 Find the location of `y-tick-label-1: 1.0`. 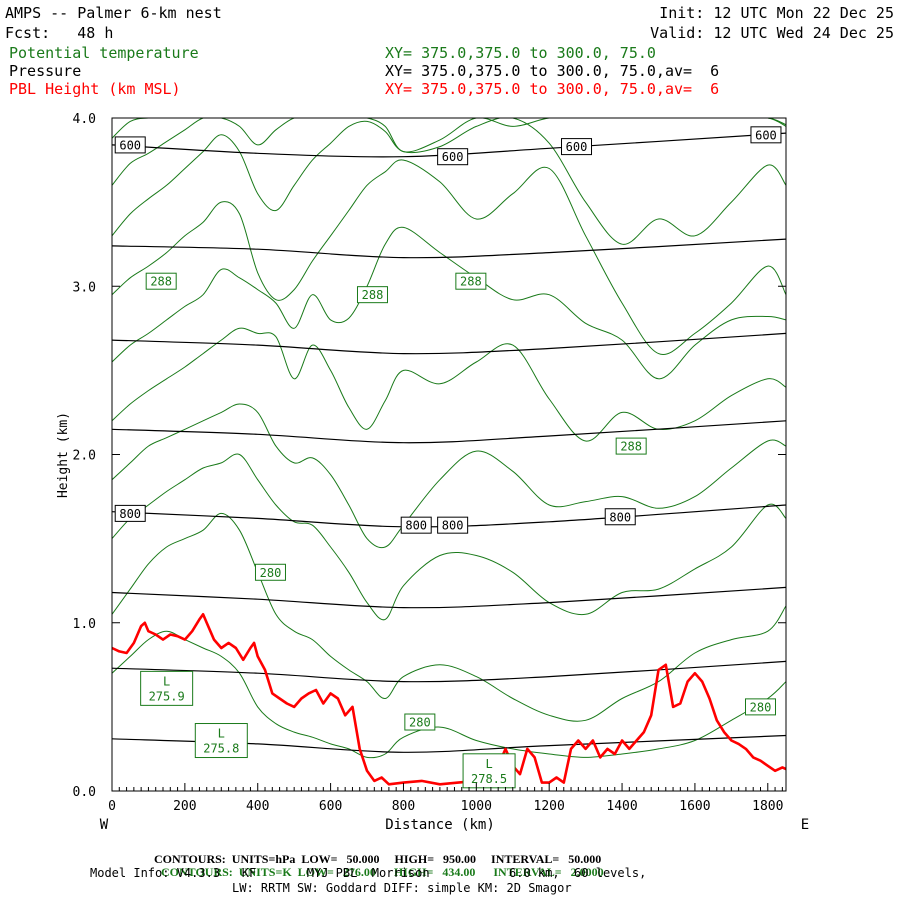

y-tick-label-1: 1.0 is located at coordinates (84, 624).